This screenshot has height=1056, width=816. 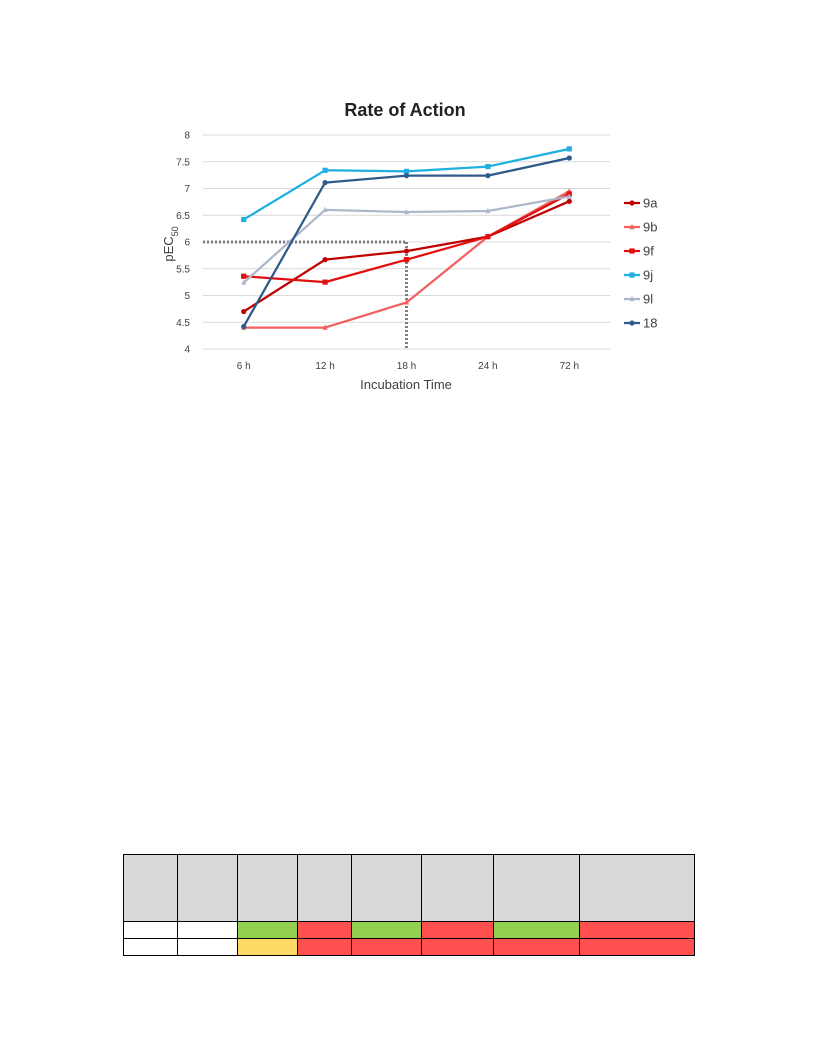 What do you see at coordinates (650, 323) in the screenshot?
I see `legend-label: 18` at bounding box center [650, 323].